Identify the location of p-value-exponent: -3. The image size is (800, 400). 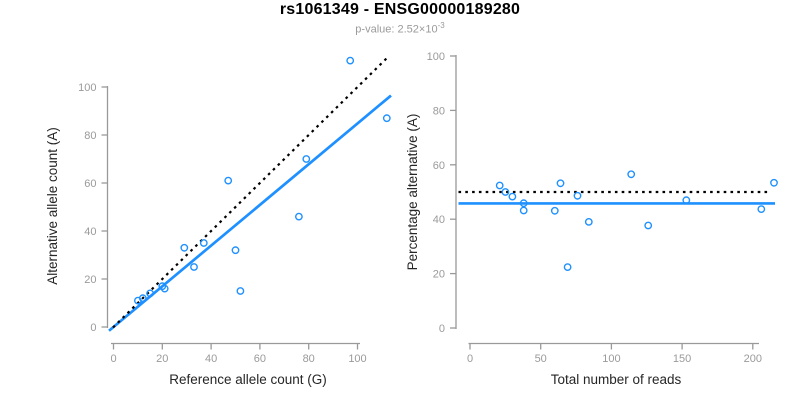
(441, 25).